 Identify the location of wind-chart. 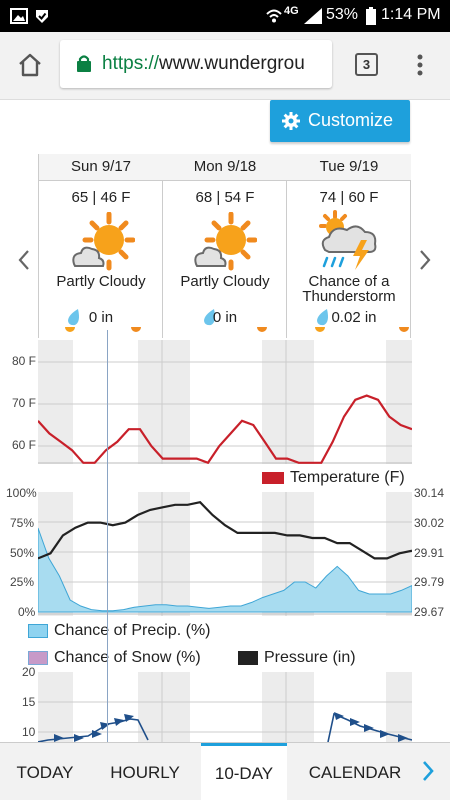
(225, 707).